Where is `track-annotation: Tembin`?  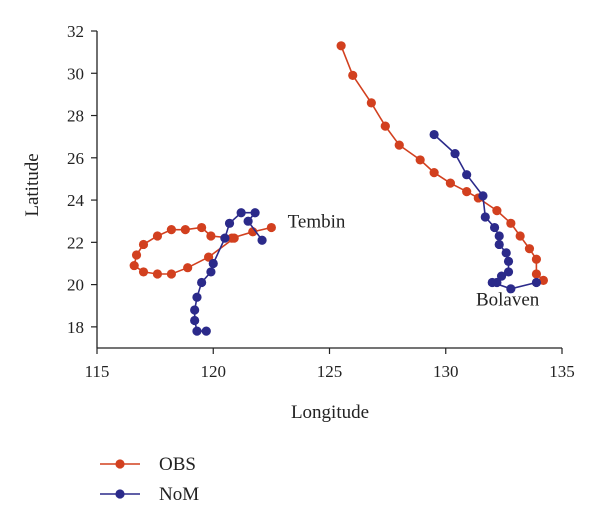 track-annotation: Tembin is located at coordinates (317, 222).